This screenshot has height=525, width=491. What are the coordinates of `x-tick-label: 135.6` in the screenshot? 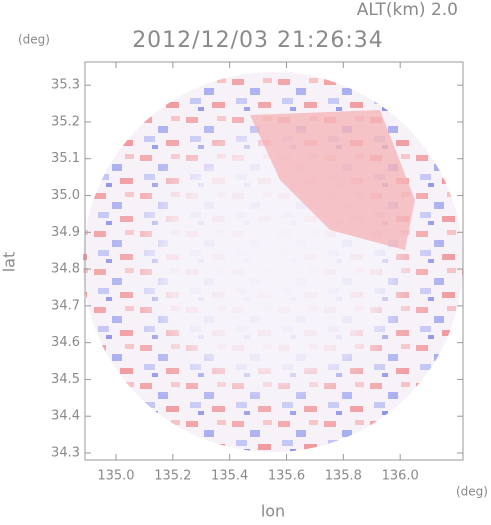 It's located at (286, 476).